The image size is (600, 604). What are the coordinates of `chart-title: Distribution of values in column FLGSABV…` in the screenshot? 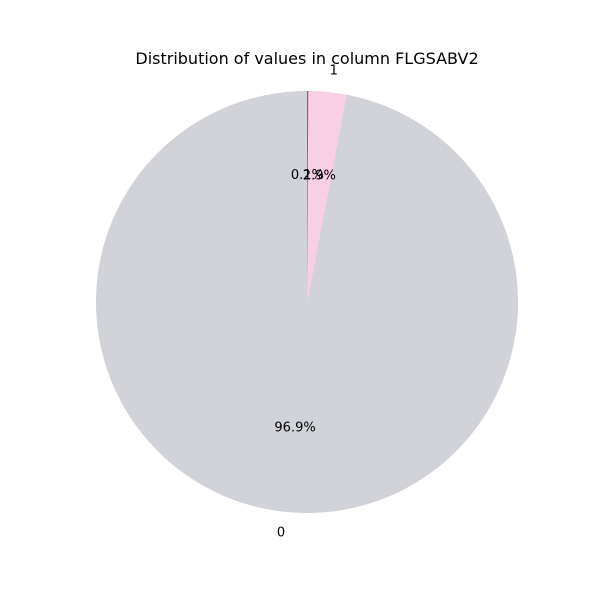 It's located at (306, 58).